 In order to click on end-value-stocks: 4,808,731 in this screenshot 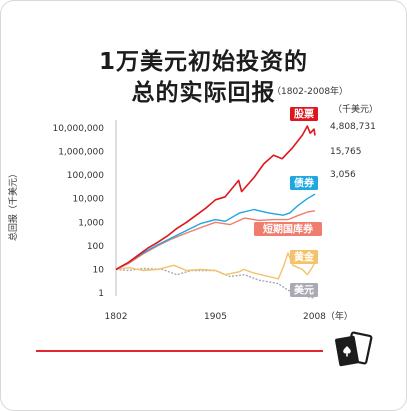, I will do `click(353, 127)`.